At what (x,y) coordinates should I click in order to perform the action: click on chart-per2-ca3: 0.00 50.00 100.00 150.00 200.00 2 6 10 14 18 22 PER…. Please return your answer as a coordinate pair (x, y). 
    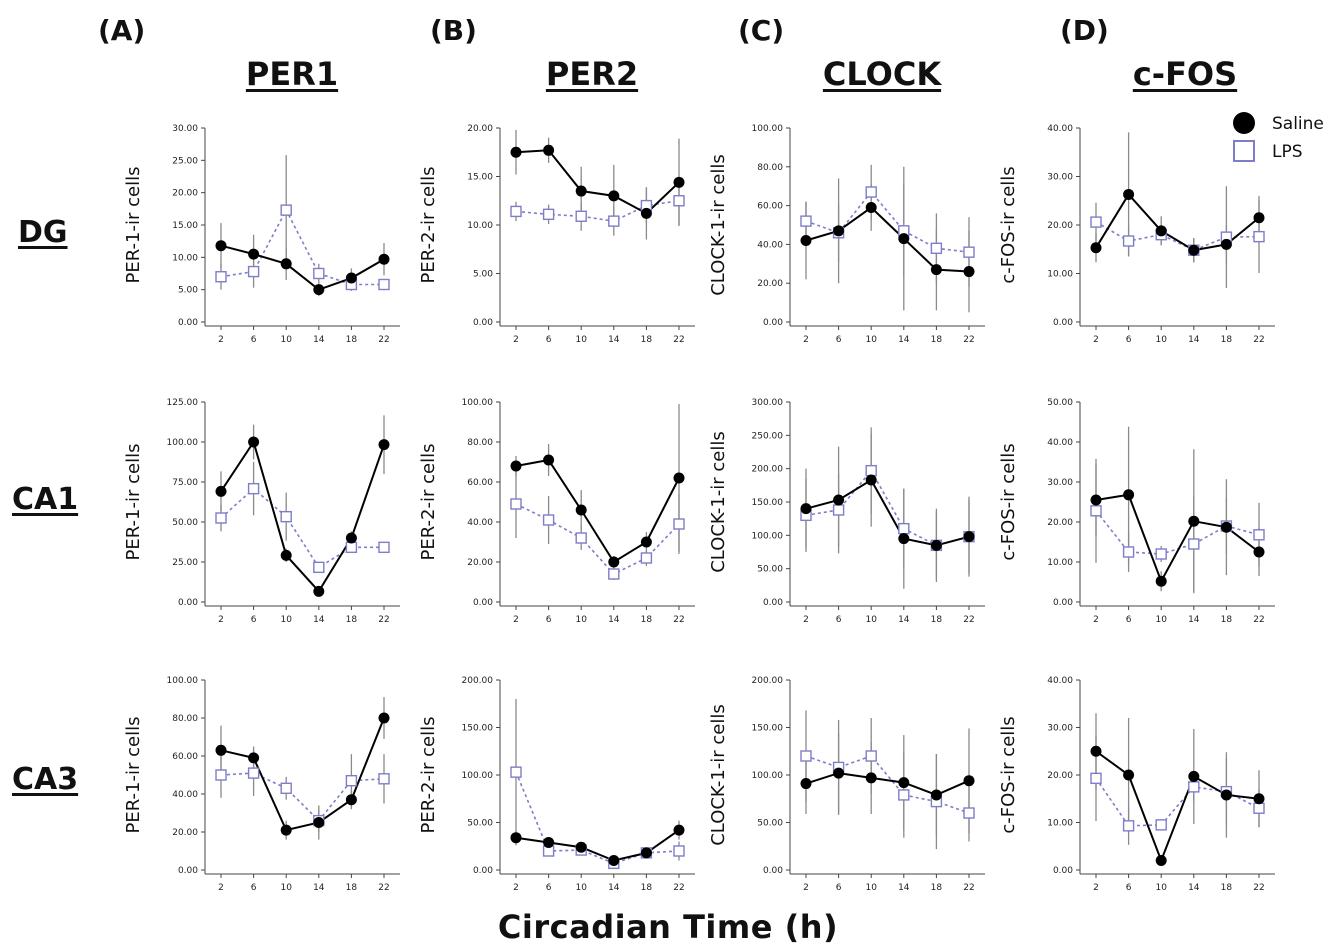
    Looking at the image, I should click on (556, 784).